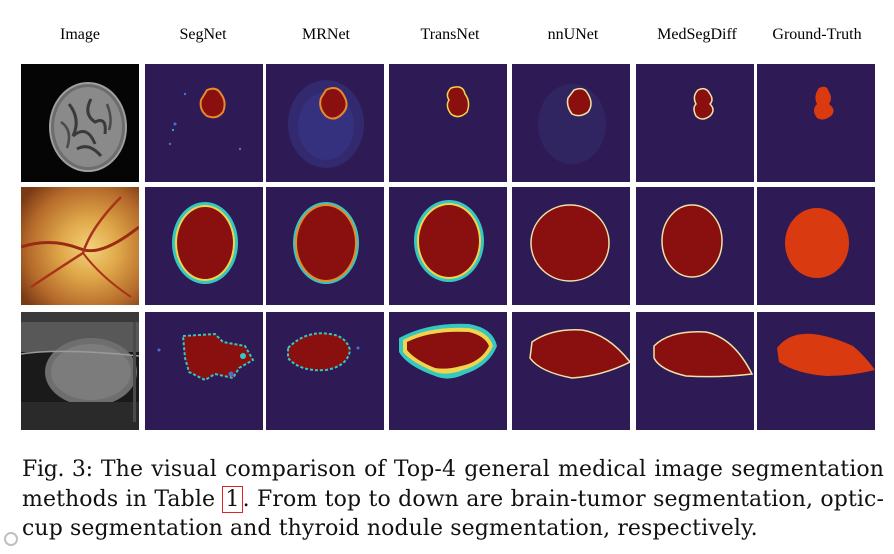 The image size is (894, 554). What do you see at coordinates (204, 123) in the screenshot?
I see `brain-segnet-prediction` at bounding box center [204, 123].